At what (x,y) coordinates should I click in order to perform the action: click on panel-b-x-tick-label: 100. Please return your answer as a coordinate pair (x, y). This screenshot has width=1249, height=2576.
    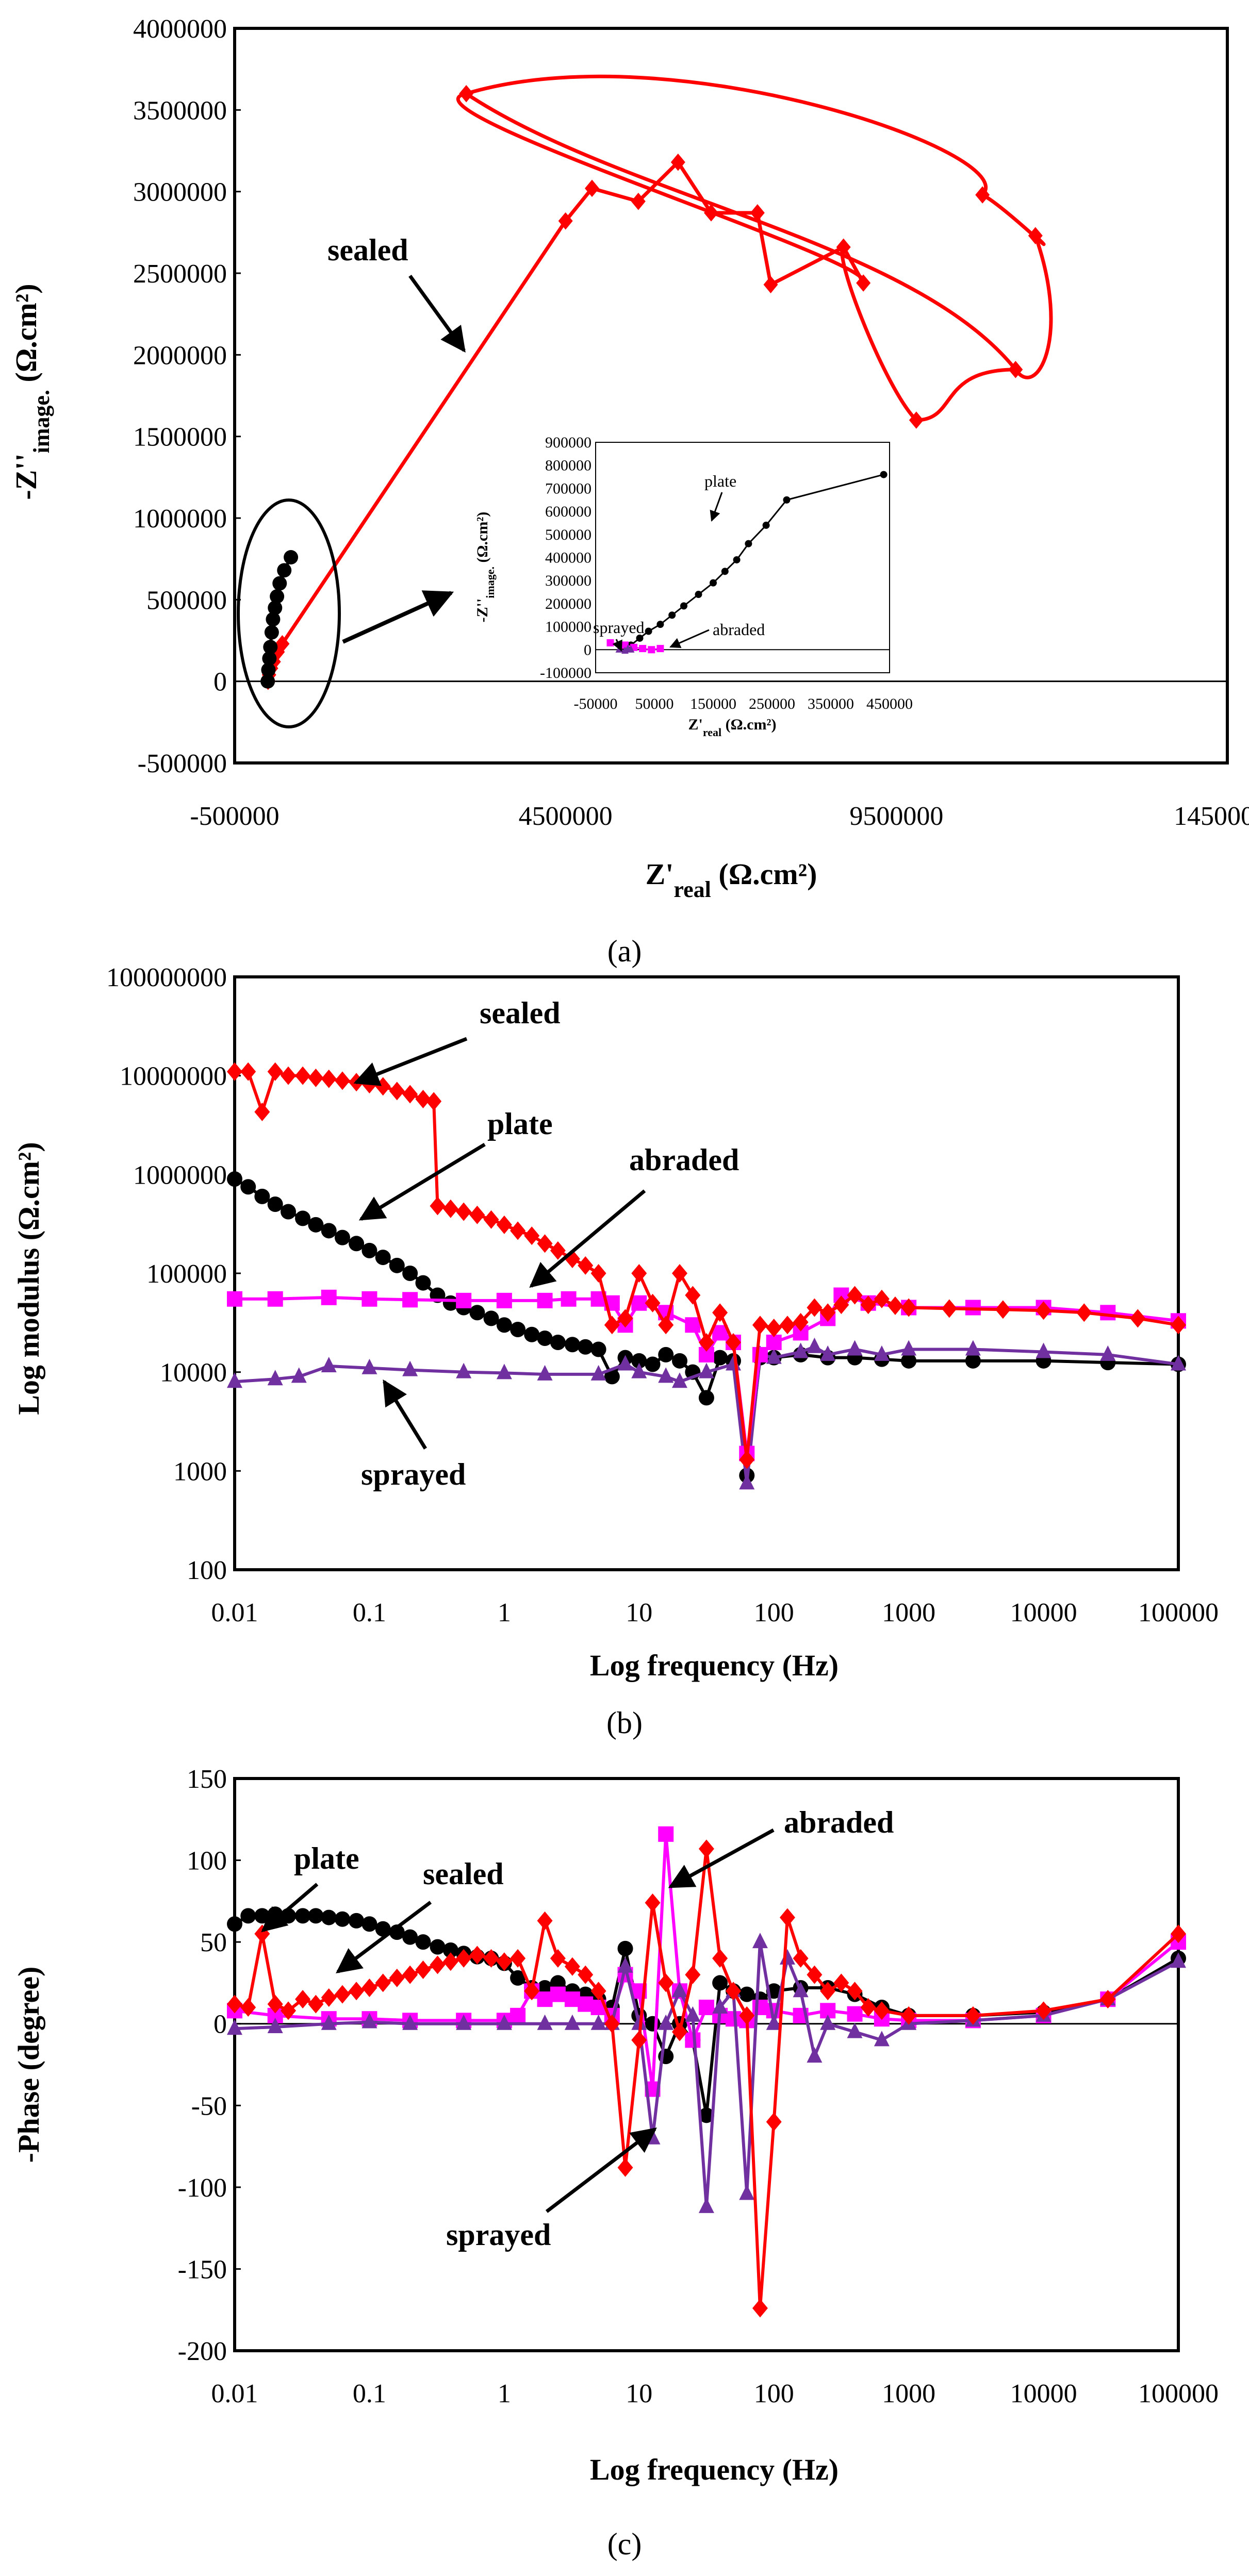
    Looking at the image, I should click on (774, 1612).